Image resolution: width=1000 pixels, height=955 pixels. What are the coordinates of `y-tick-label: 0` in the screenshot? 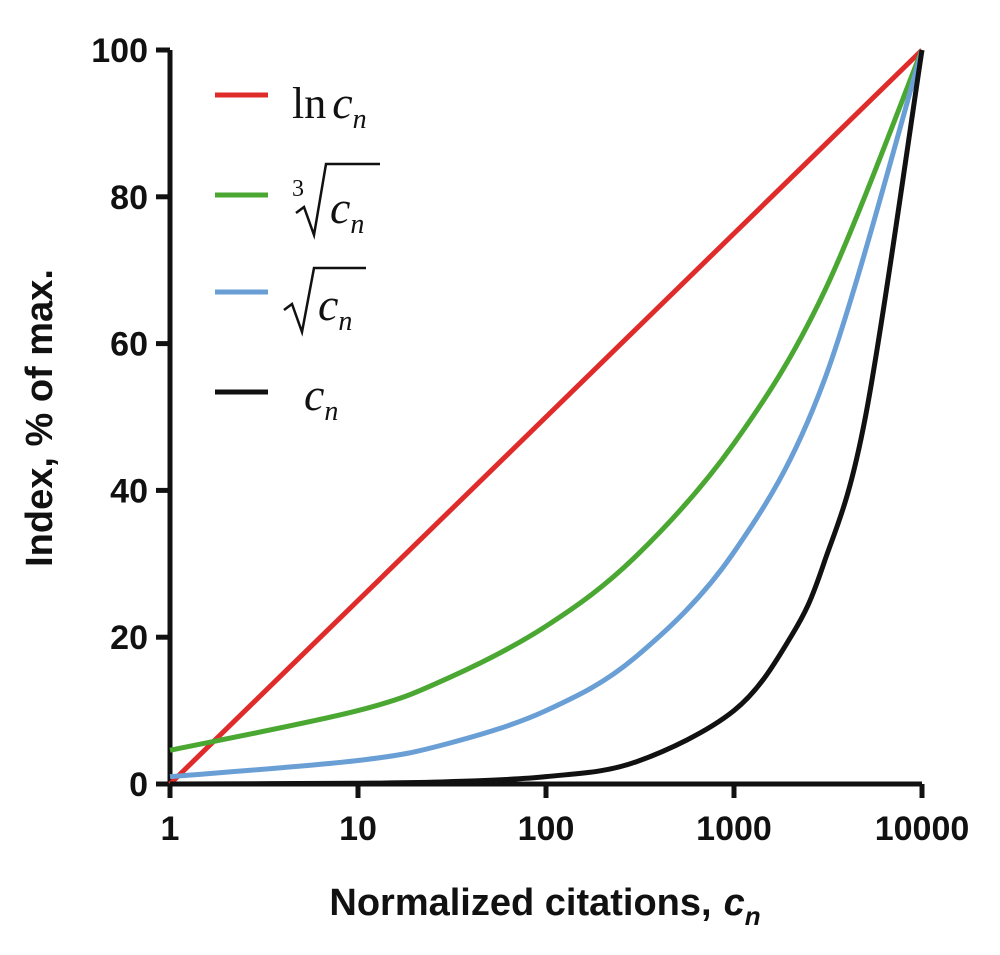 It's located at (138, 785).